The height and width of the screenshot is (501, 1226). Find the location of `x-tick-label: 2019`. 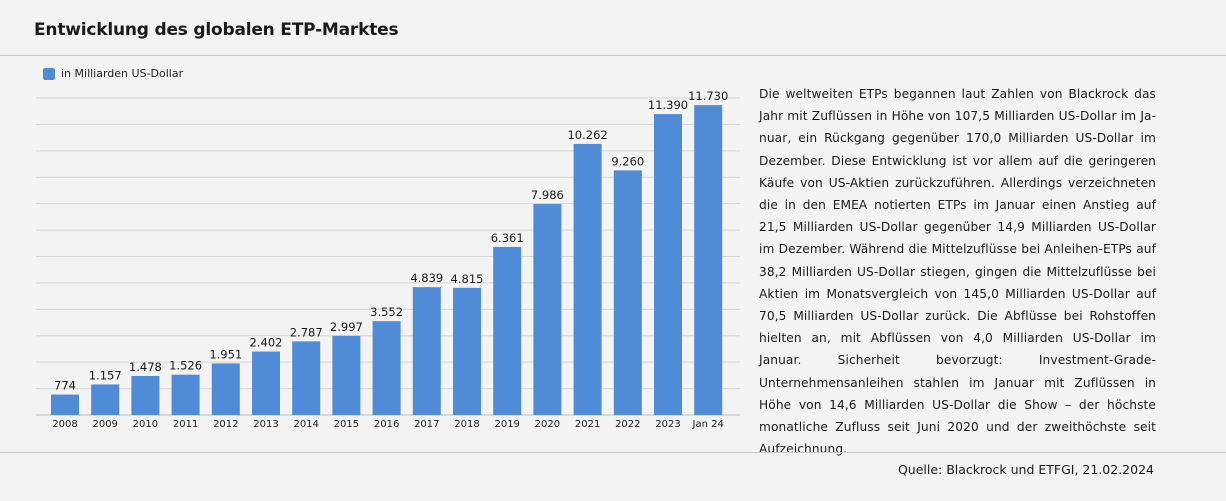

x-tick-label: 2019 is located at coordinates (506, 424).